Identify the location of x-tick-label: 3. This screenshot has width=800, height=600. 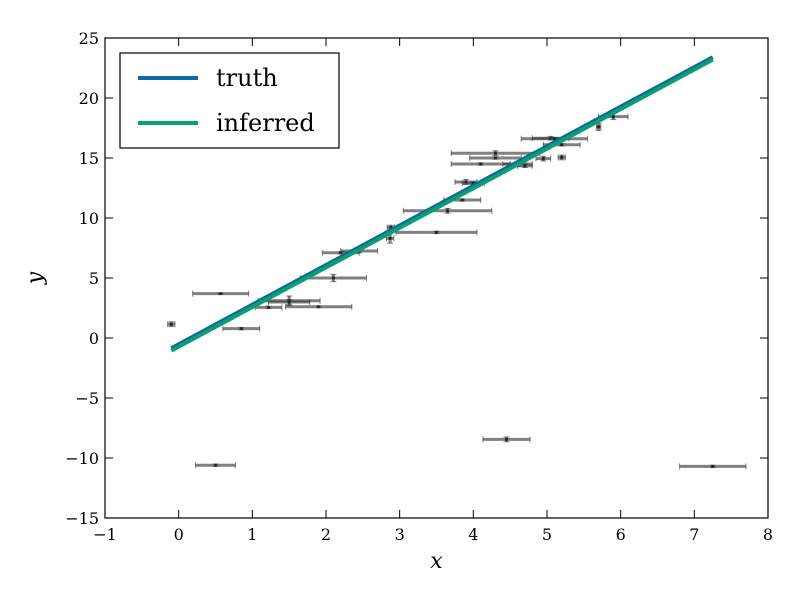
(400, 534).